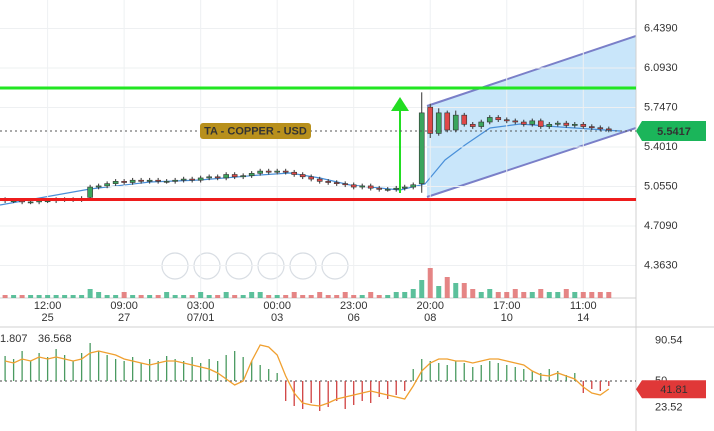 The height and width of the screenshot is (431, 714). What do you see at coordinates (661, 265) in the screenshot?
I see `y-tick-label: 4.3630` at bounding box center [661, 265].